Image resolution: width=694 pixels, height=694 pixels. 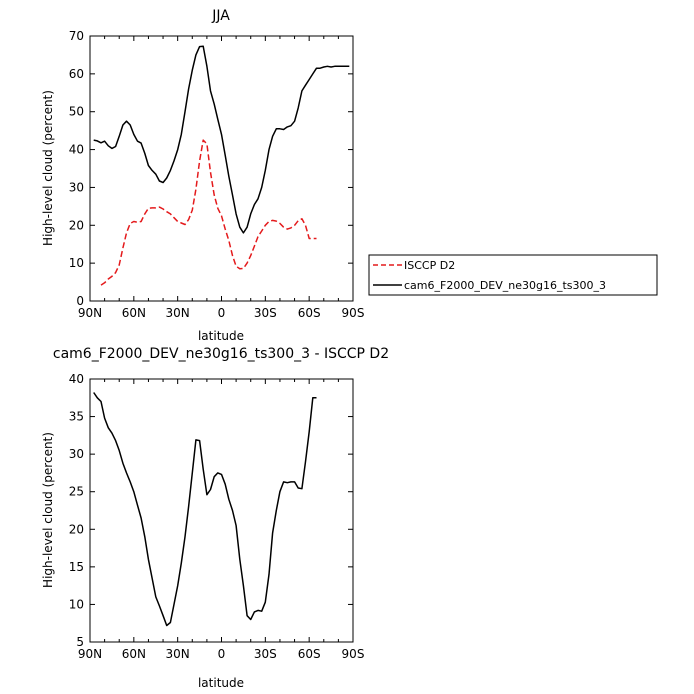 I want to click on bottom-y-tick-label: 35, so click(x=76, y=417).